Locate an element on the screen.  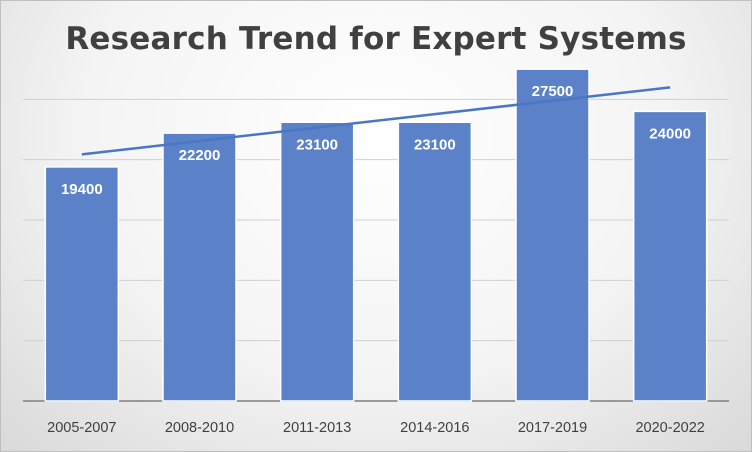
data-label: 22200 is located at coordinates (200, 155).